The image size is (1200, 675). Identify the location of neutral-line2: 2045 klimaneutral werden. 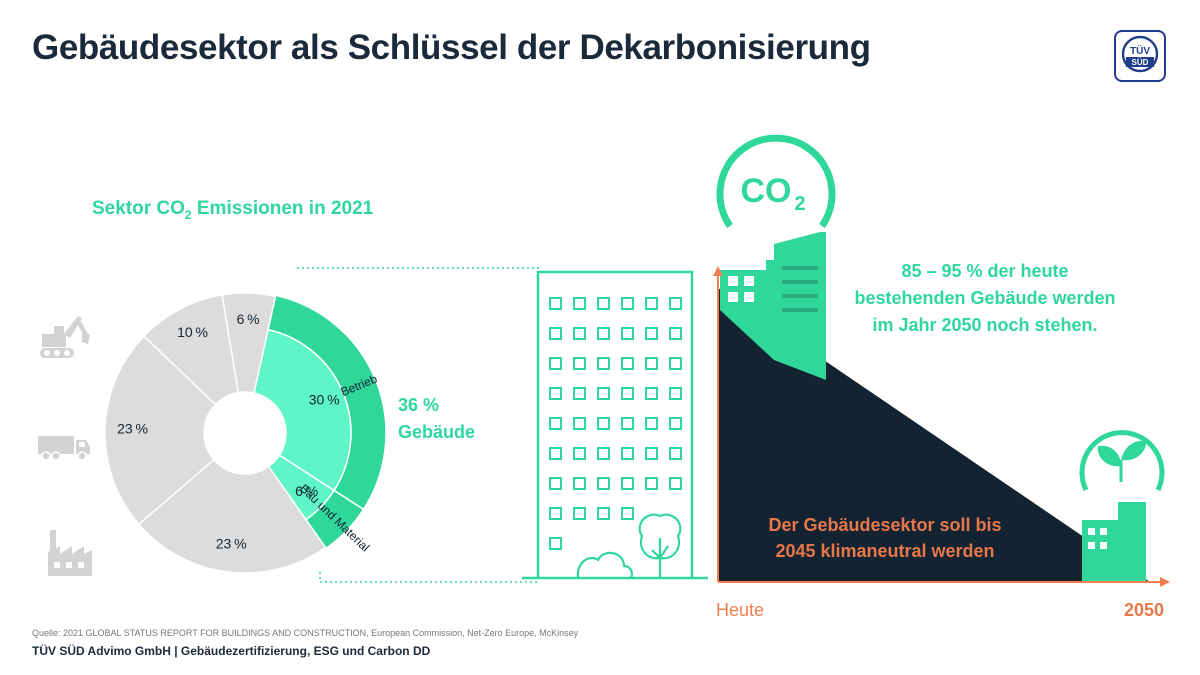
(885, 551).